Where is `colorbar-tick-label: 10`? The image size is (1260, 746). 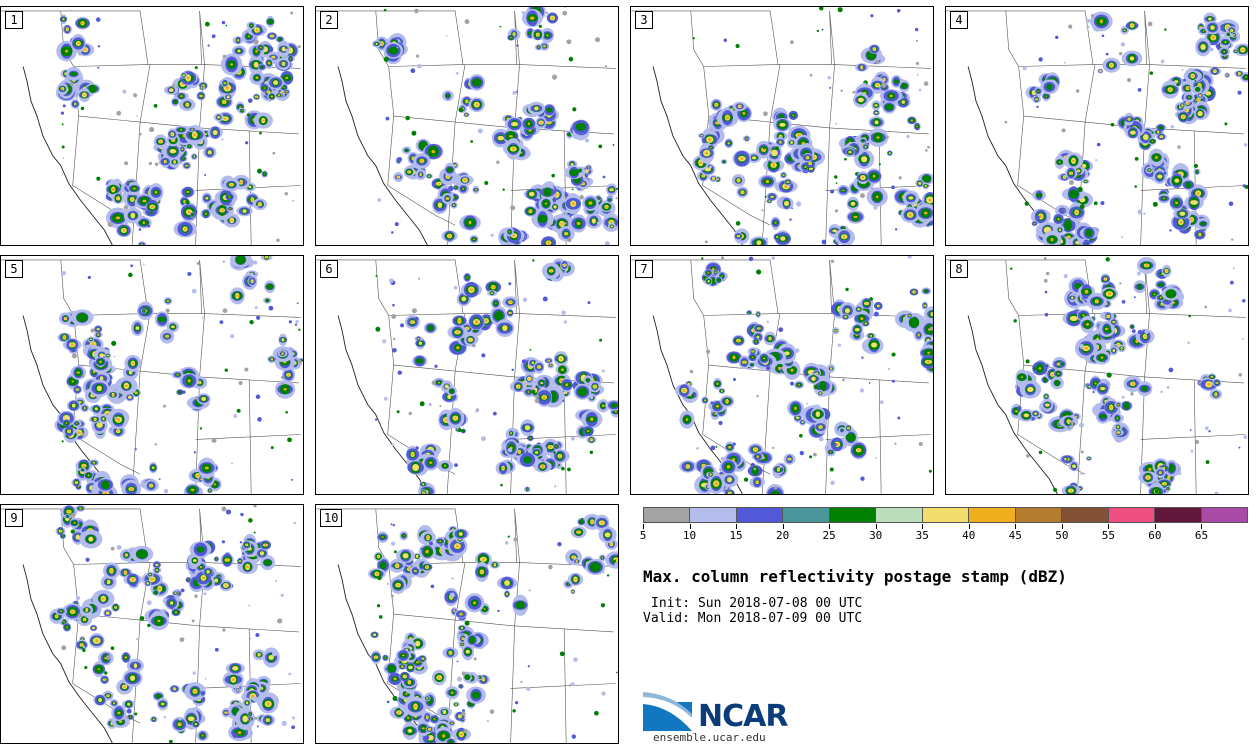 colorbar-tick-label: 10 is located at coordinates (689, 535).